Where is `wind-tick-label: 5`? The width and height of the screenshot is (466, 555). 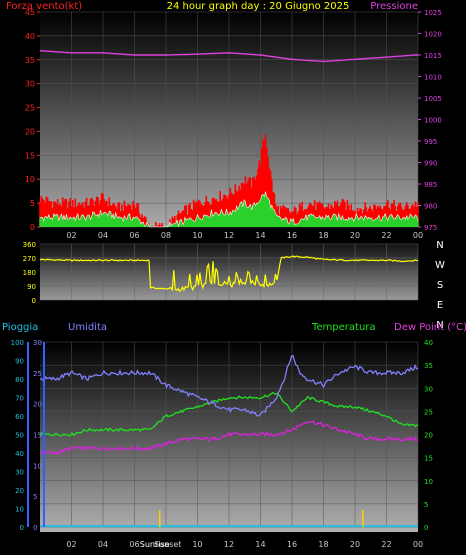
wind-tick-label: 5 is located at coordinates (32, 203).